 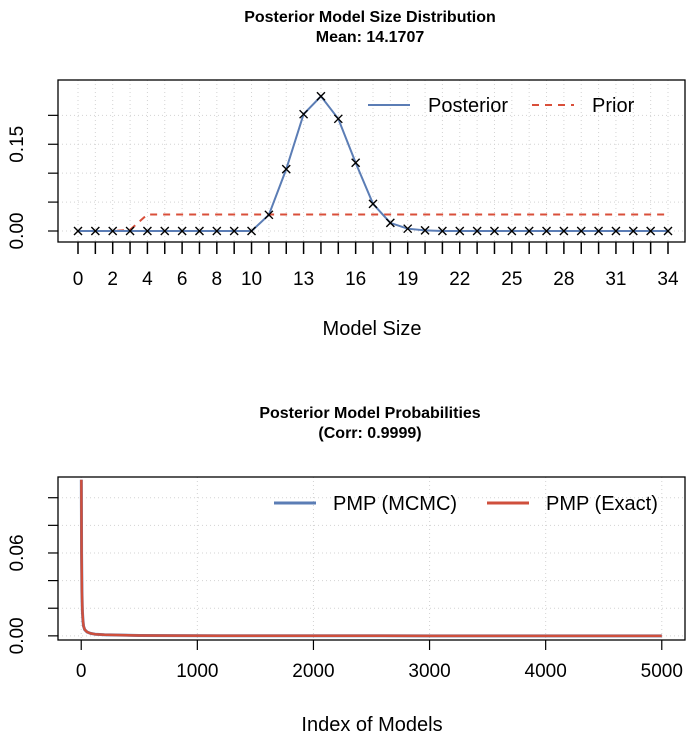 I want to click on chart2-x-tick-label: 2000, so click(x=313, y=671).